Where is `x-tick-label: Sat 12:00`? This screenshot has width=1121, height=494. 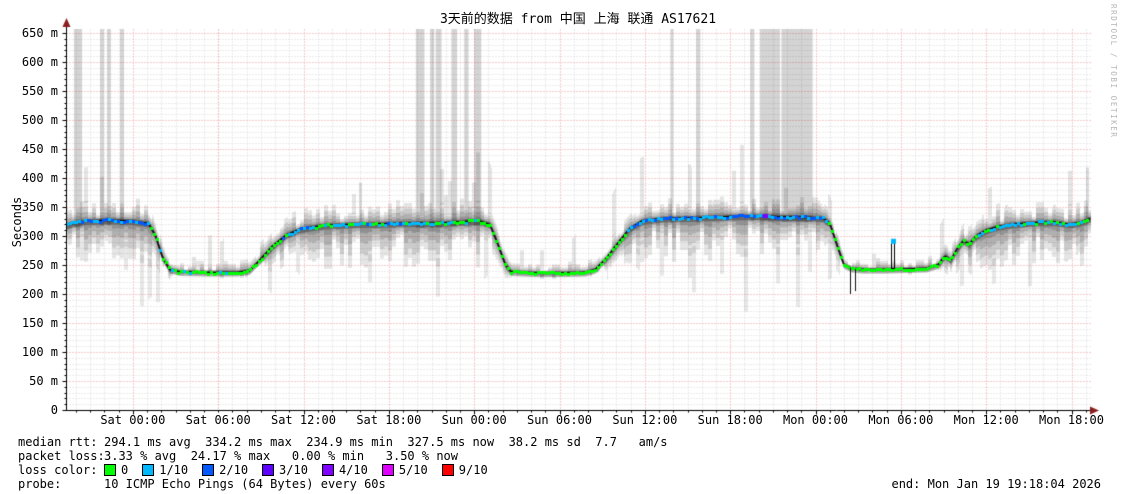 x-tick-label: Sat 12:00 is located at coordinates (303, 420).